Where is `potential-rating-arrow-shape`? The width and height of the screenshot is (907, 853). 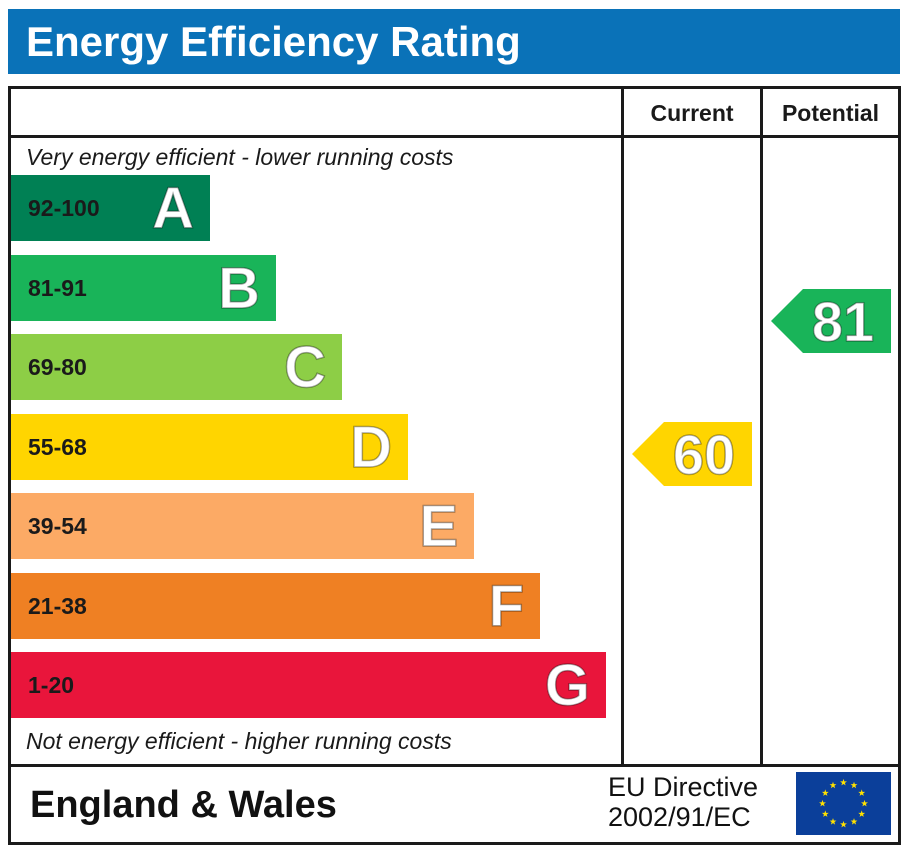
potential-rating-arrow-shape is located at coordinates (831, 321).